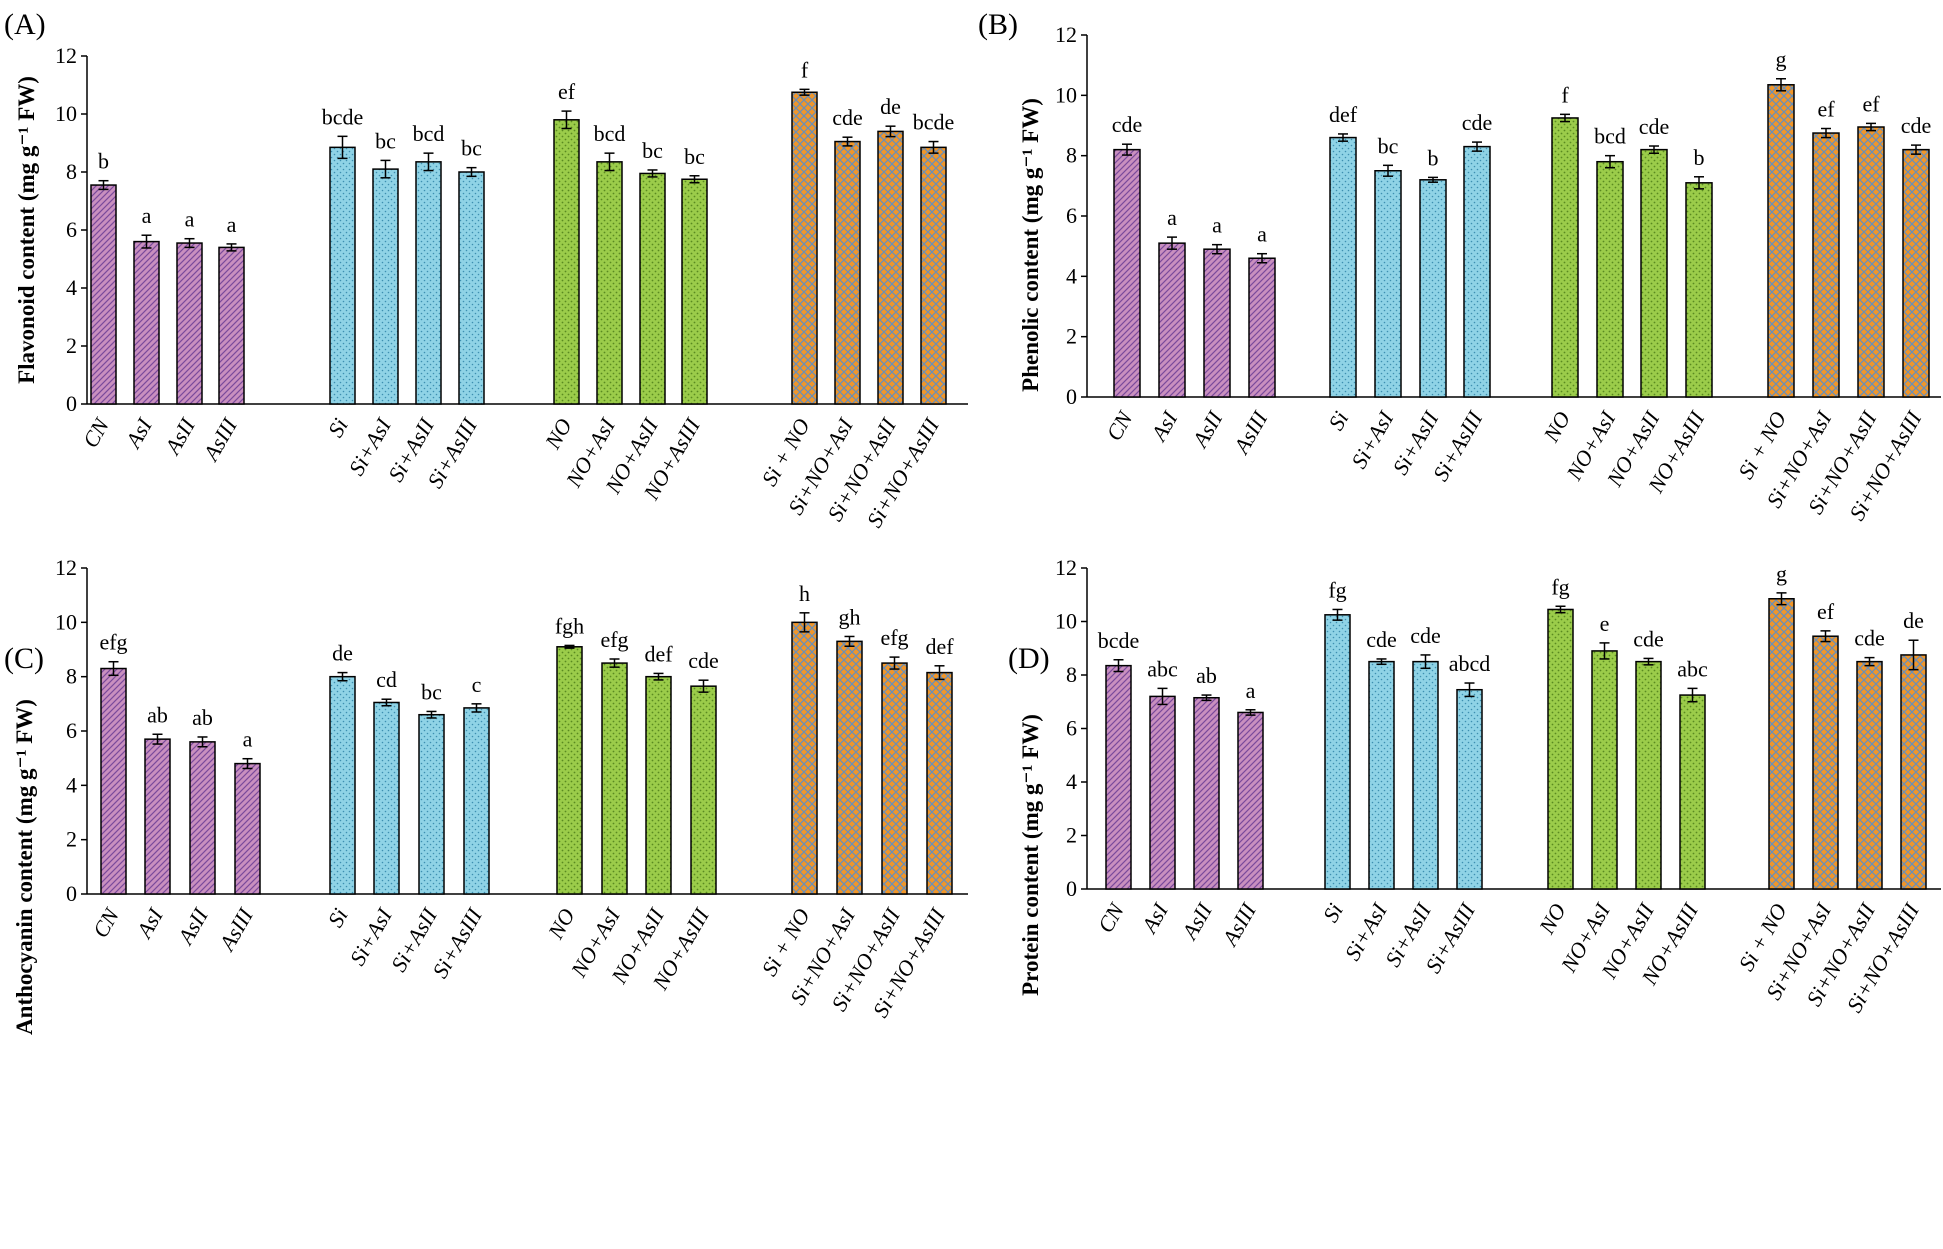 Image resolution: width=1943 pixels, height=1249 pixels. Describe the element at coordinates (477, 684) in the screenshot. I see `significance-label: c` at that location.